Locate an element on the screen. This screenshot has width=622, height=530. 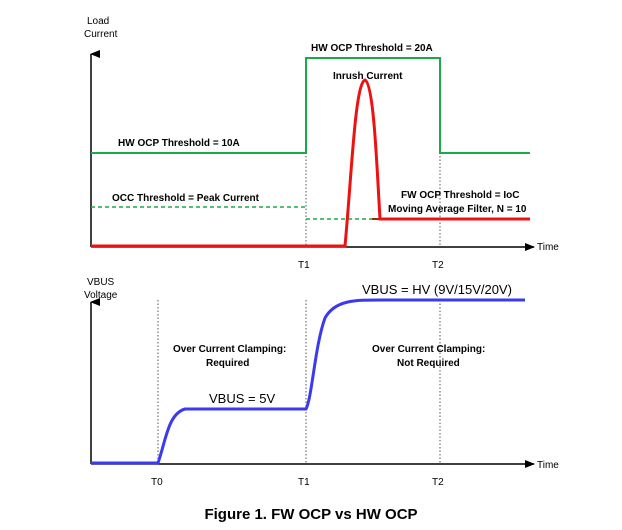
hw-ocp-threshold-line is located at coordinates (310, 105).